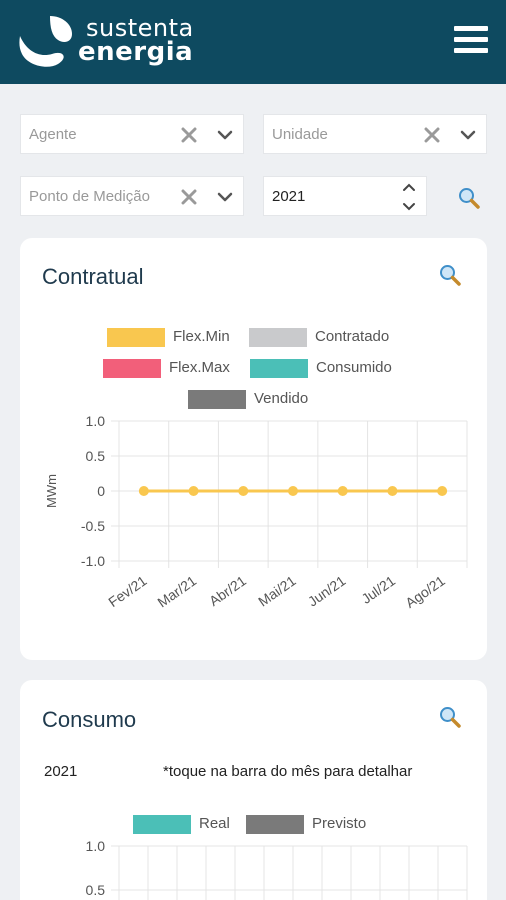 The image size is (506, 900). I want to click on consumo-title: Consumo, so click(89, 719).